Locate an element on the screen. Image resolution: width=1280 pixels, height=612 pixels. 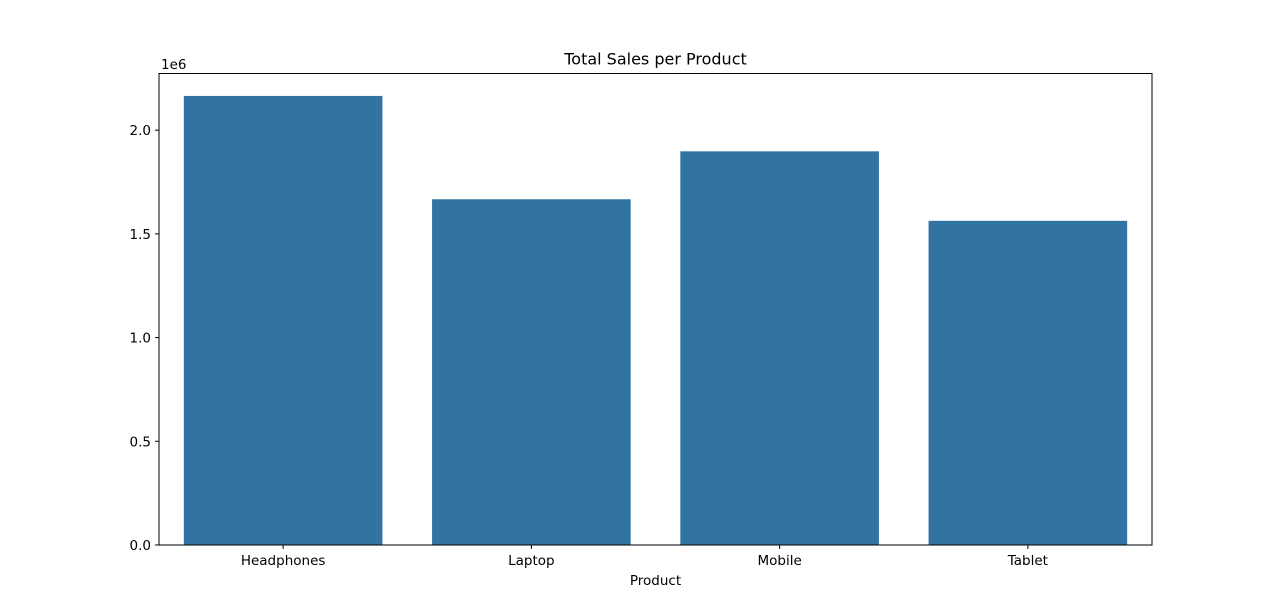
x-axis-label: Product is located at coordinates (655, 581).